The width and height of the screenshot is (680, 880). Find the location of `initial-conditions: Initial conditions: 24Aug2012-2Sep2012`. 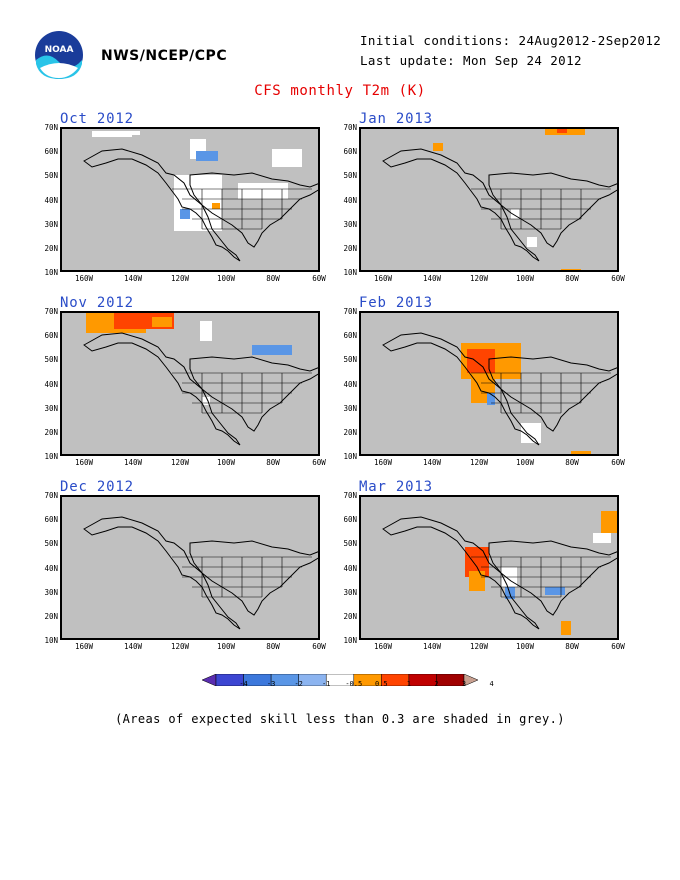

initial-conditions: Initial conditions: 24Aug2012-2Sep2012 is located at coordinates (511, 40).